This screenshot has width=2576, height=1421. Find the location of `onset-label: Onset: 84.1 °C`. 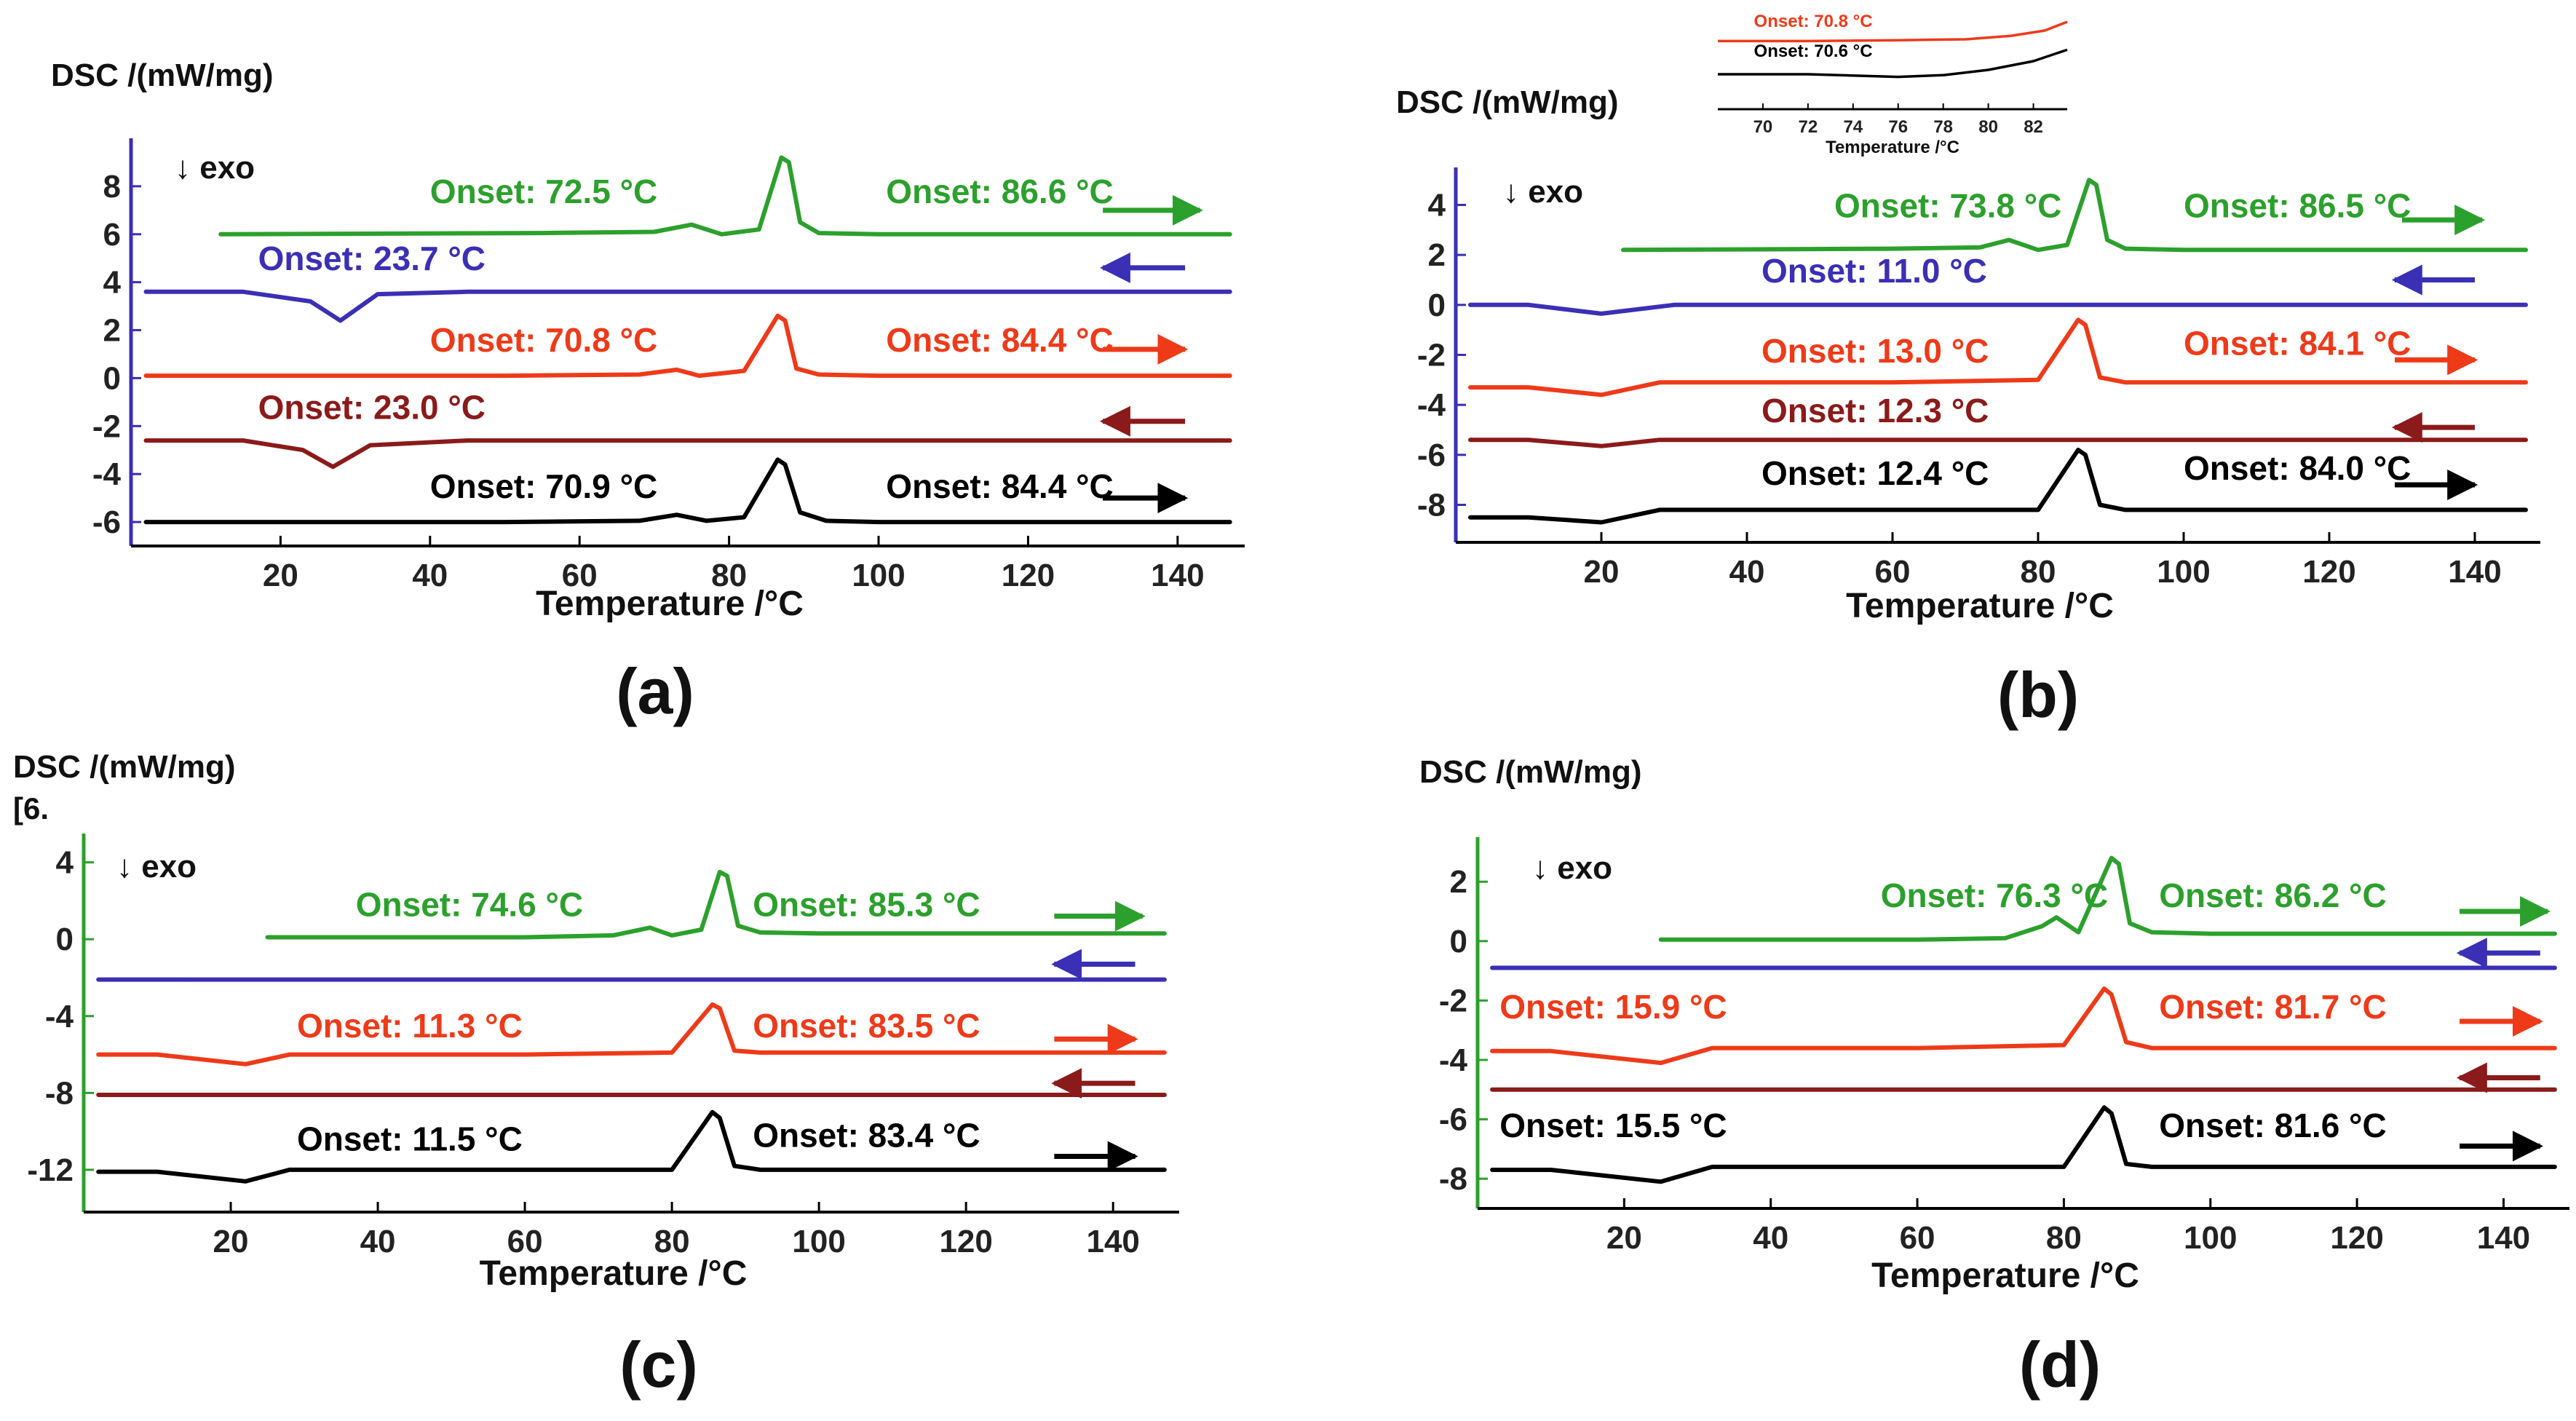

onset-label: Onset: 84.1 °C is located at coordinates (2297, 344).